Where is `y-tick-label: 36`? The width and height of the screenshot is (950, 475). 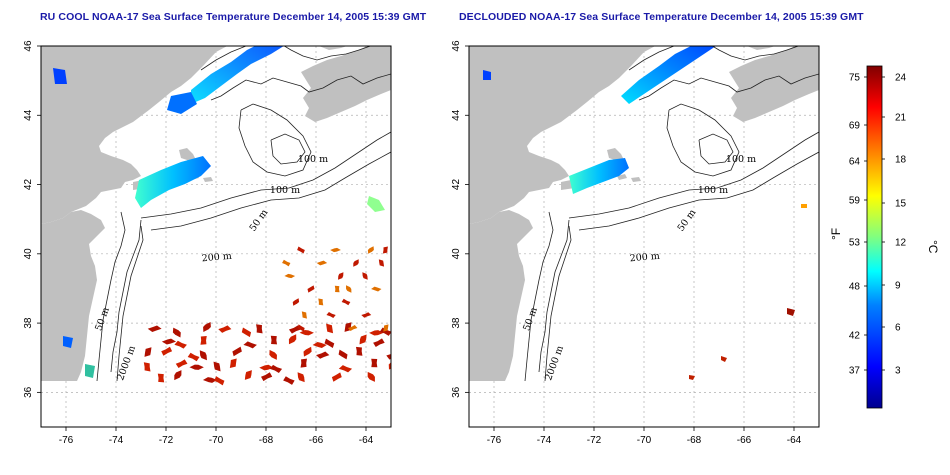
y-tick-label: 36 is located at coordinates (28, 392).